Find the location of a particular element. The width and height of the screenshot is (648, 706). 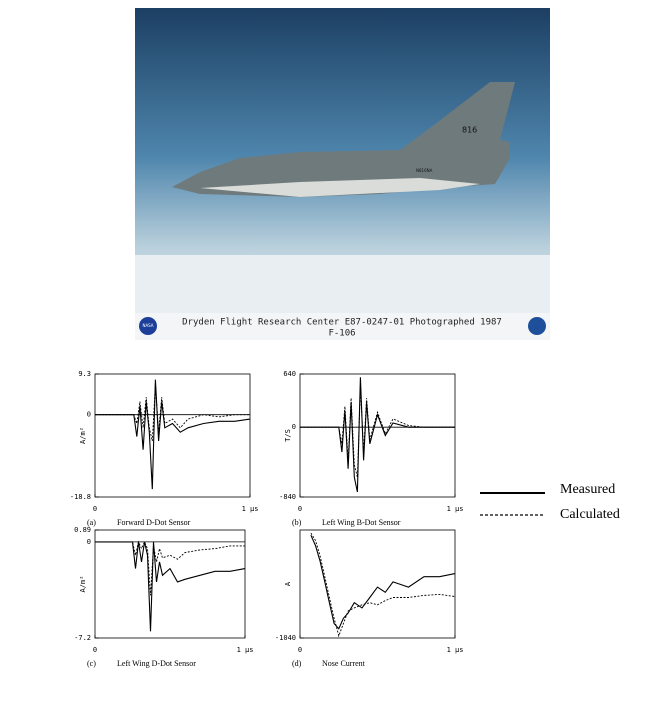

y-tick-label: -18.8 is located at coordinates (80, 497).